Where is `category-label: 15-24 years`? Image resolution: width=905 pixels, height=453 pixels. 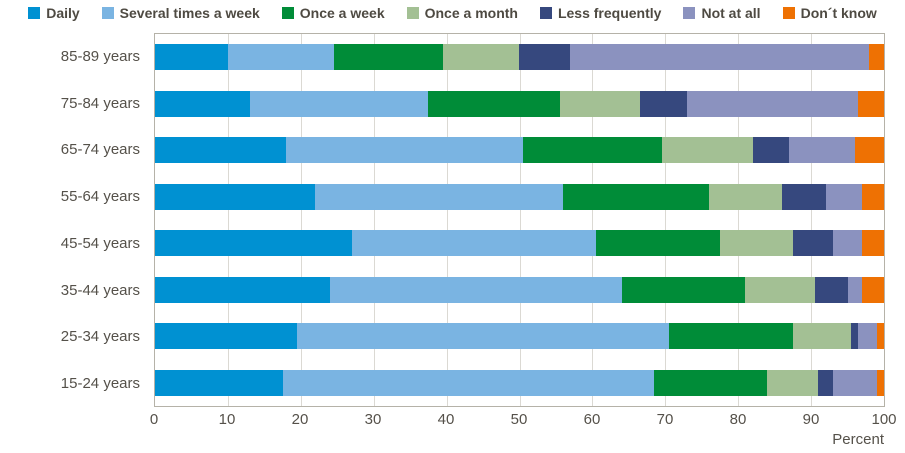
category-label: 15-24 years is located at coordinates (100, 384).